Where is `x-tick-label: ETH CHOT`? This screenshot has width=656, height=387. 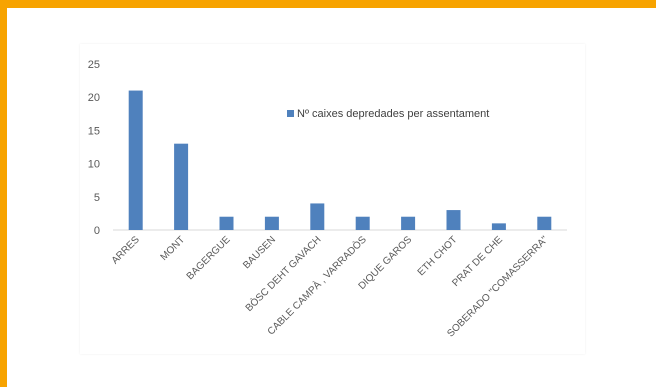
x-tick-label: ETH CHOT is located at coordinates (438, 256).